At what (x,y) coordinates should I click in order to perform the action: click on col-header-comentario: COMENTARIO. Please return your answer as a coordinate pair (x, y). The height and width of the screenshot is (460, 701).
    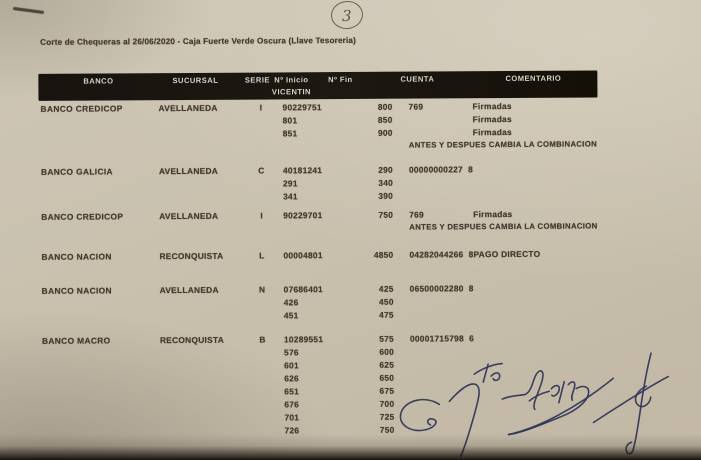
    Looking at the image, I should click on (533, 78).